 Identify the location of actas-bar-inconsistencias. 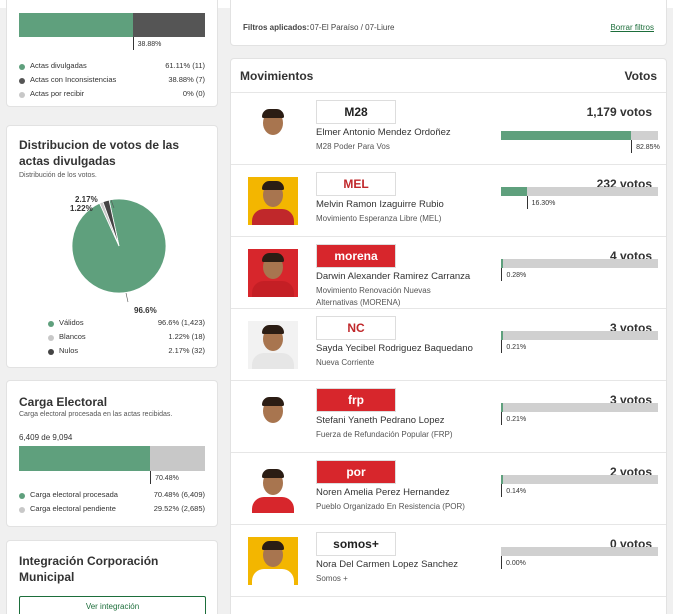
(168, 25).